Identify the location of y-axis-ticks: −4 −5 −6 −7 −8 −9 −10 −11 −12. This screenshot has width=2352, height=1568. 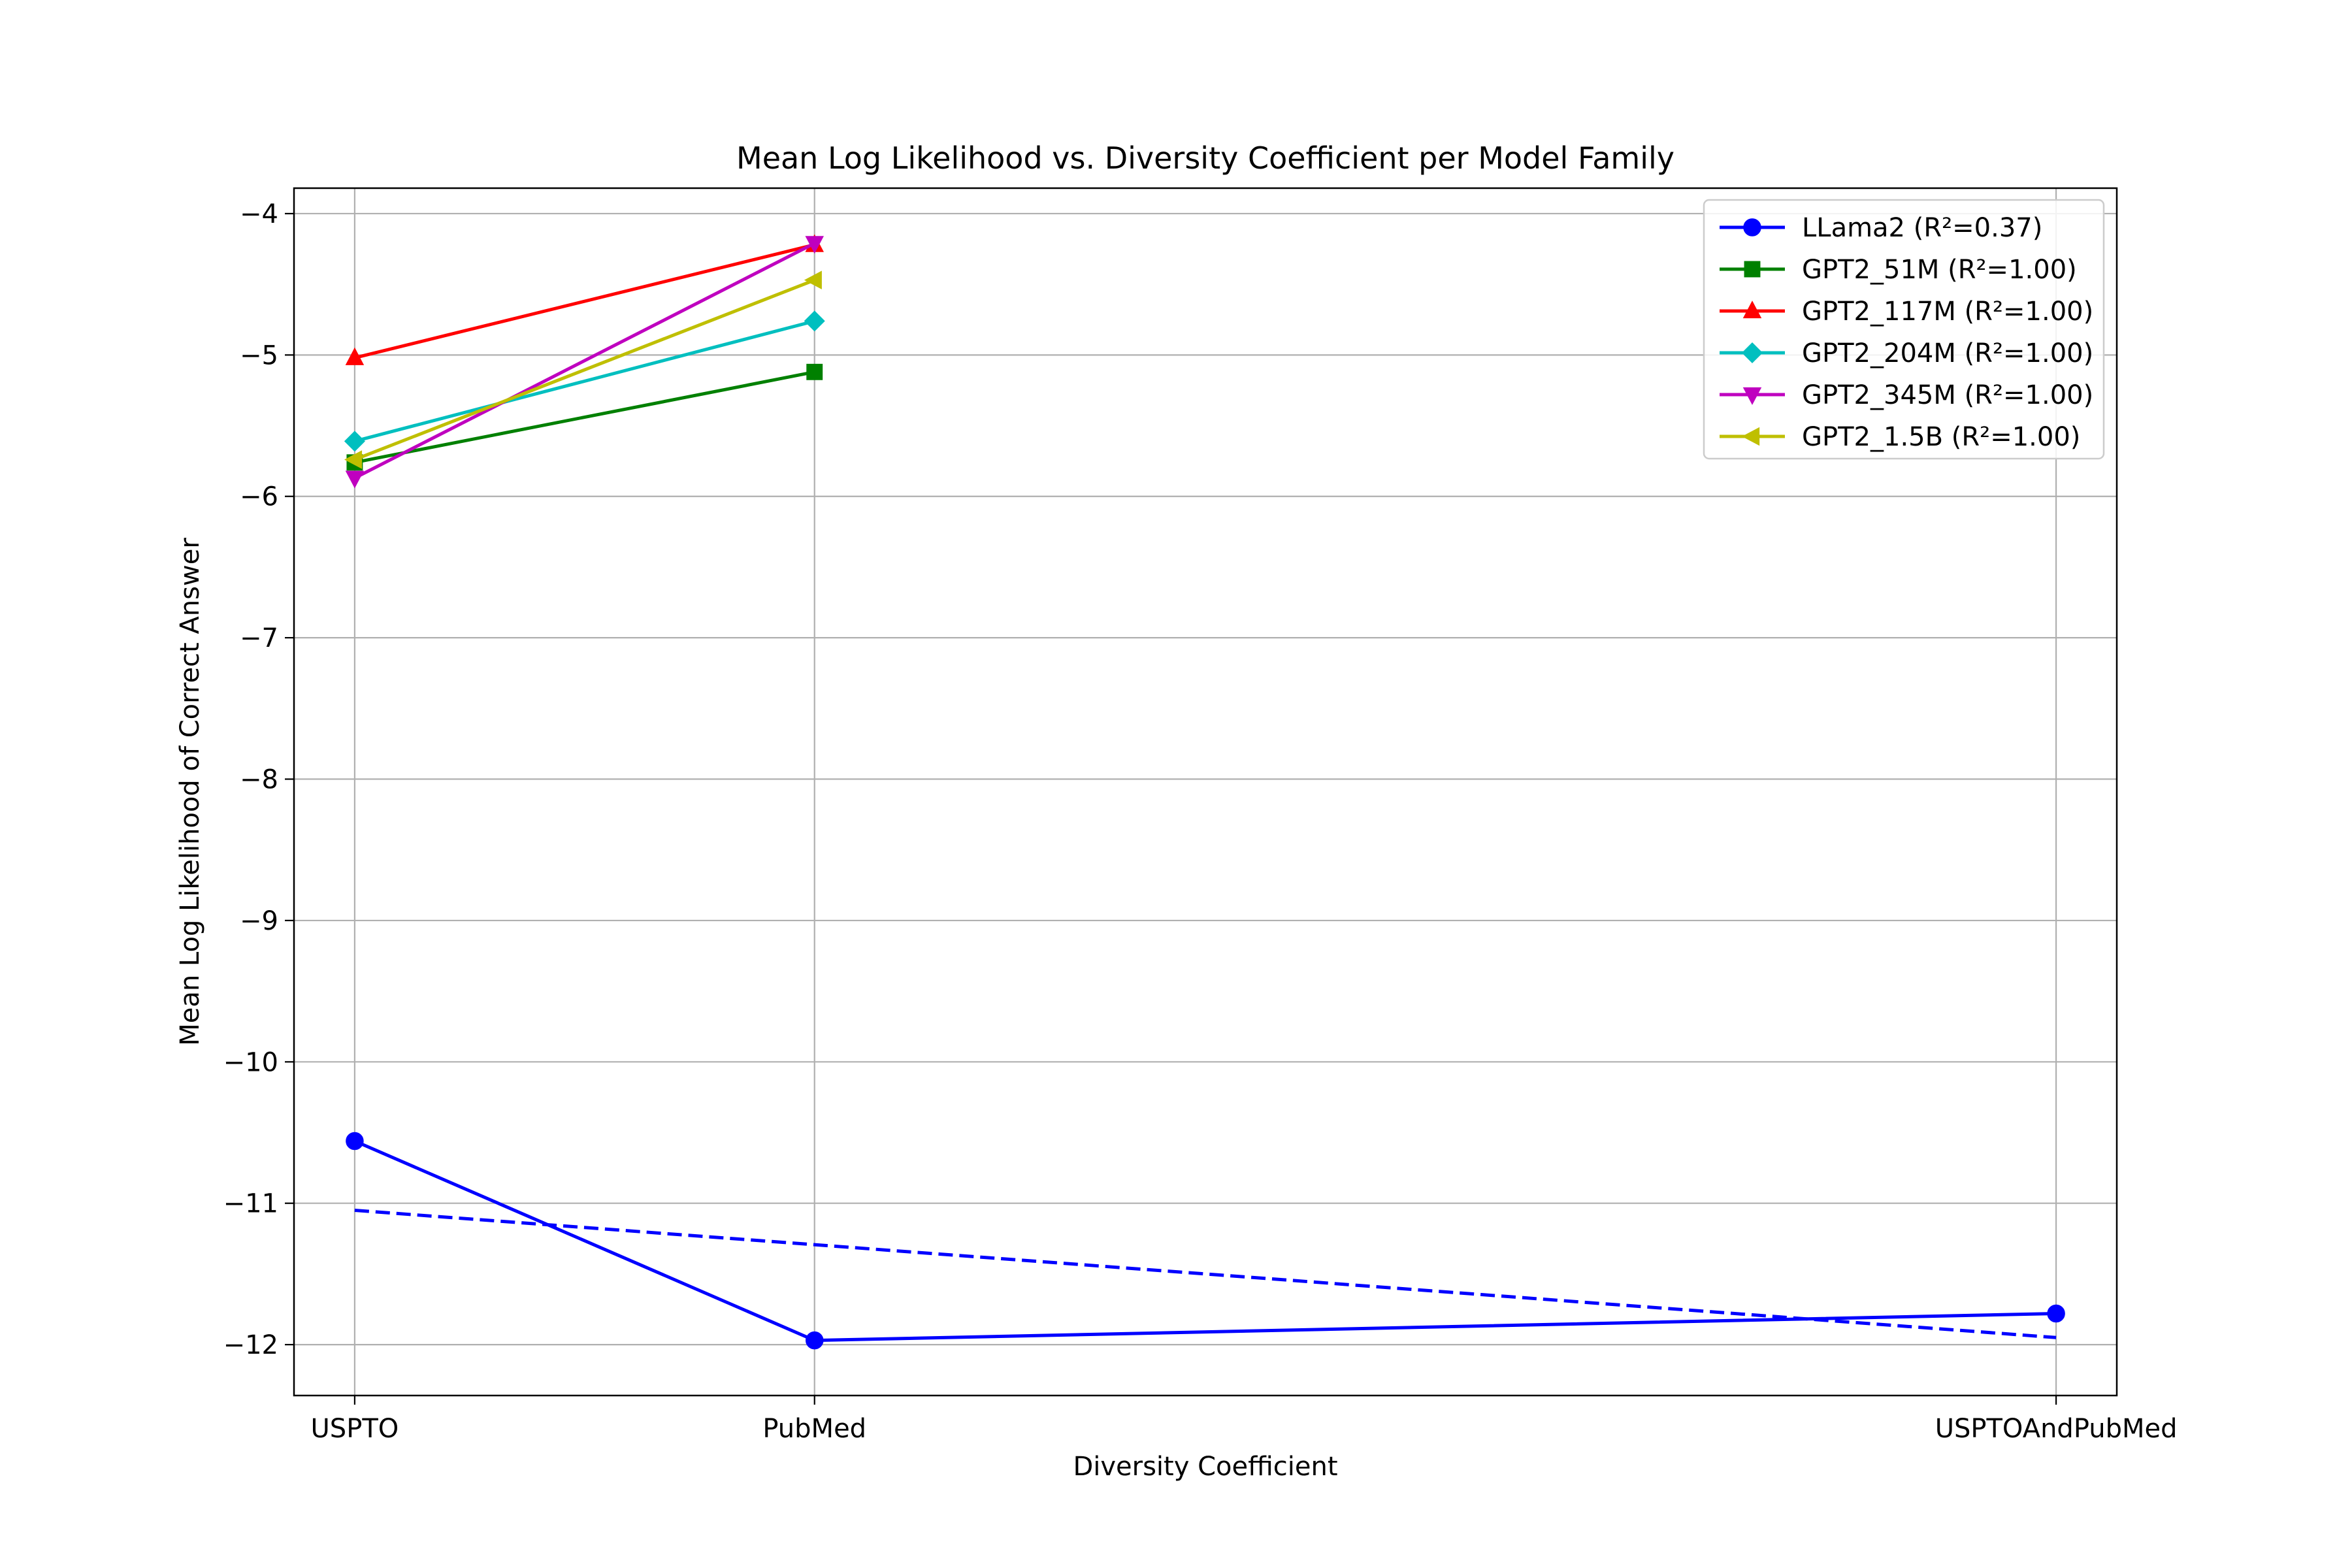
(258, 779).